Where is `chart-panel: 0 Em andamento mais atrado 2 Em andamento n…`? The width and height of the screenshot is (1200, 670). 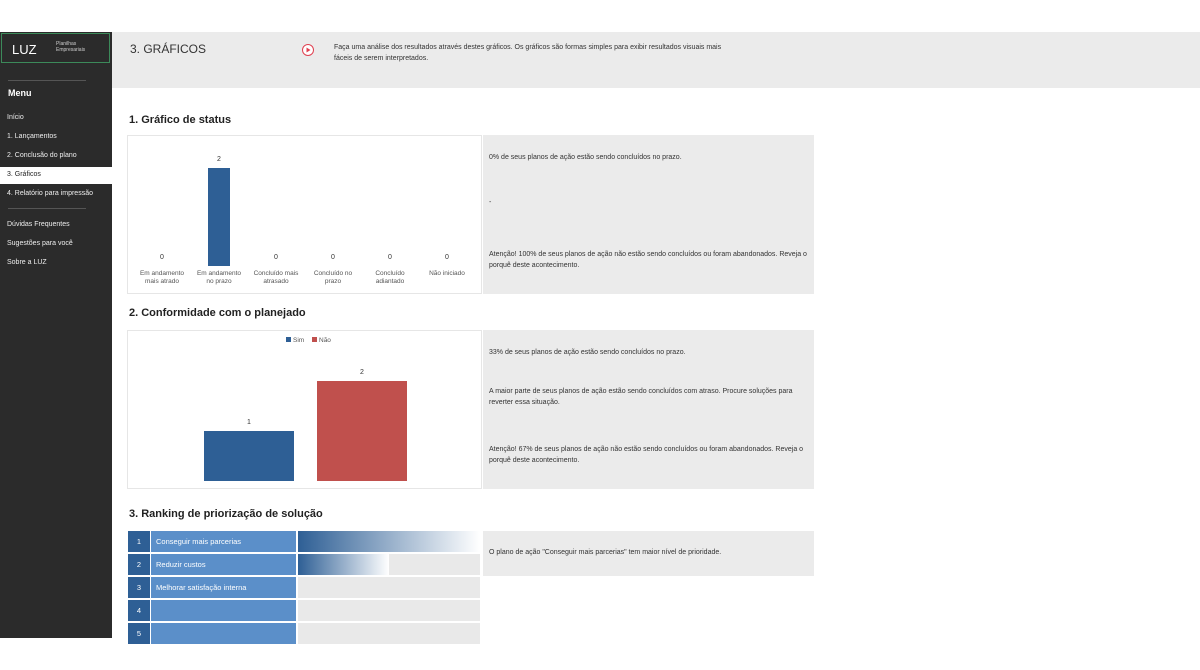 chart-panel: 0 Em andamento mais atrado 2 Em andamento n… is located at coordinates (304, 214).